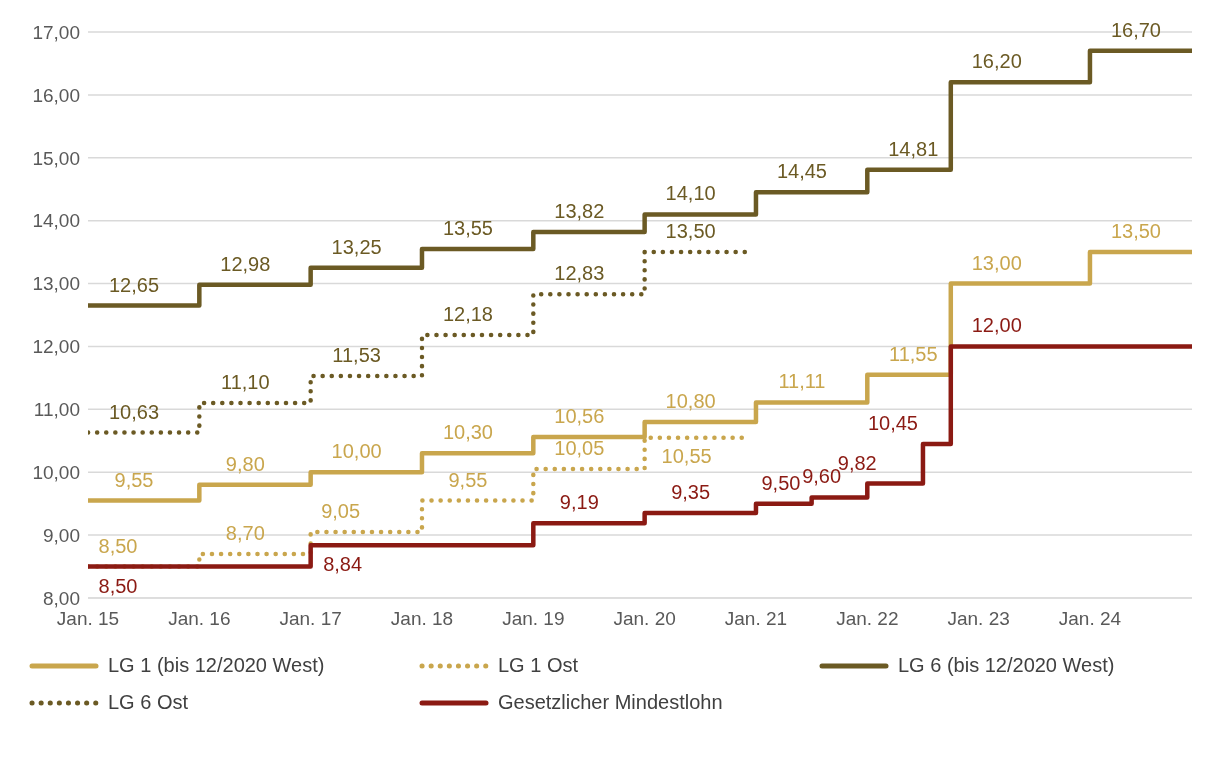  I want to click on x-tick-label: Jan. 24, so click(1090, 619).